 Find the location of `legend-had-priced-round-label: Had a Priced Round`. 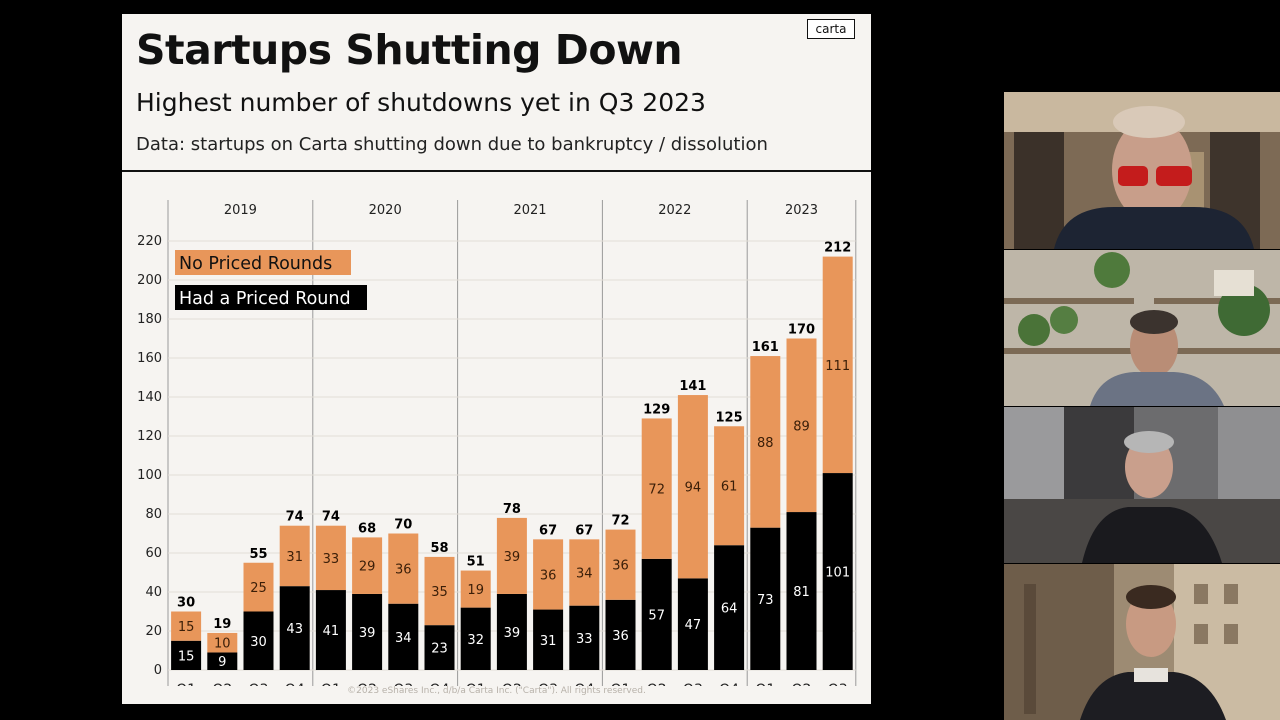

legend-had-priced-round-label: Had a Priced Round is located at coordinates (265, 299).